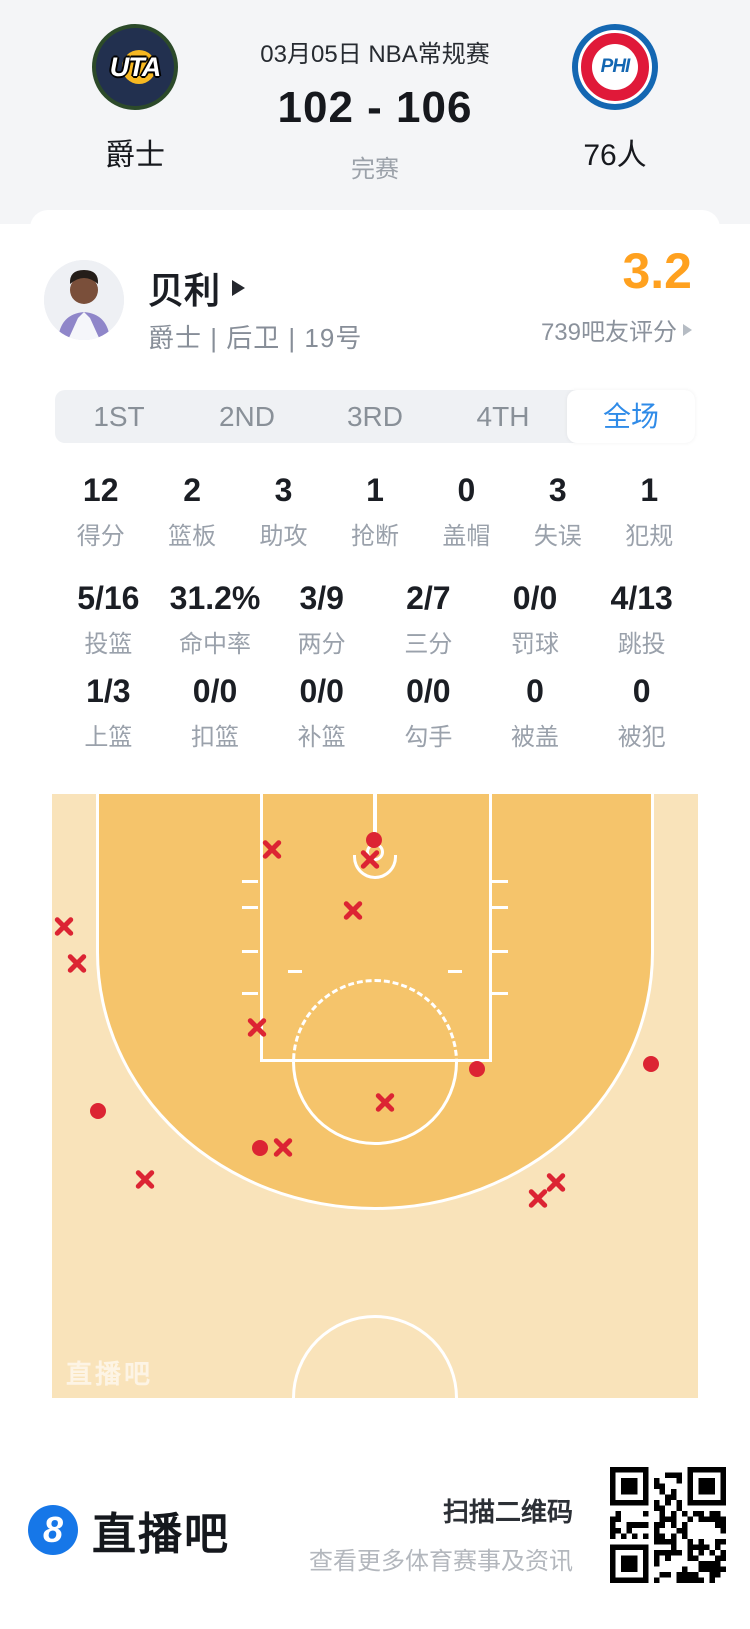 The height and width of the screenshot is (1629, 750). Describe the element at coordinates (428, 644) in the screenshot. I see `stat-three-pt-label: 三分` at that location.